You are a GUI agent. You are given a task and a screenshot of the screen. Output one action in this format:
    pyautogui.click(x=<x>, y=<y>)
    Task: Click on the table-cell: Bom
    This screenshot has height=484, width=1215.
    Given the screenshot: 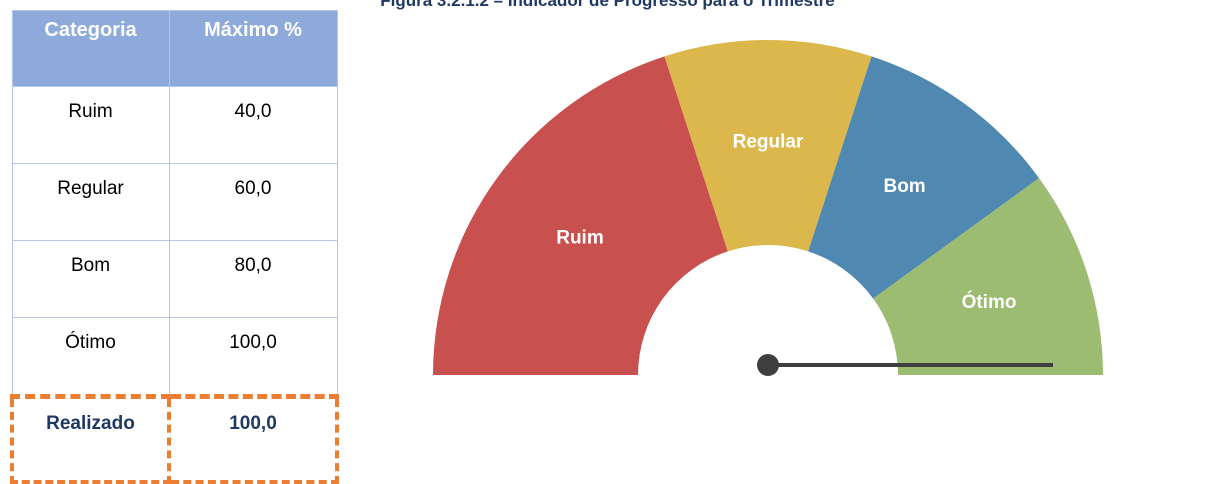 What is the action you would take?
    pyautogui.click(x=90, y=279)
    